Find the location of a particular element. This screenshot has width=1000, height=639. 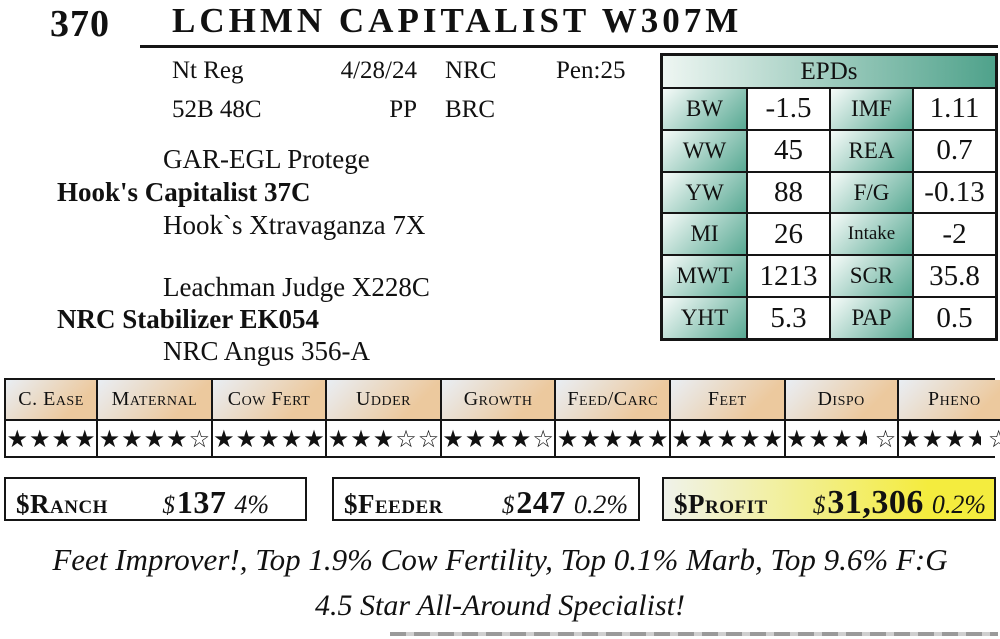

epd-label-pap: PAP is located at coordinates (870, 317).